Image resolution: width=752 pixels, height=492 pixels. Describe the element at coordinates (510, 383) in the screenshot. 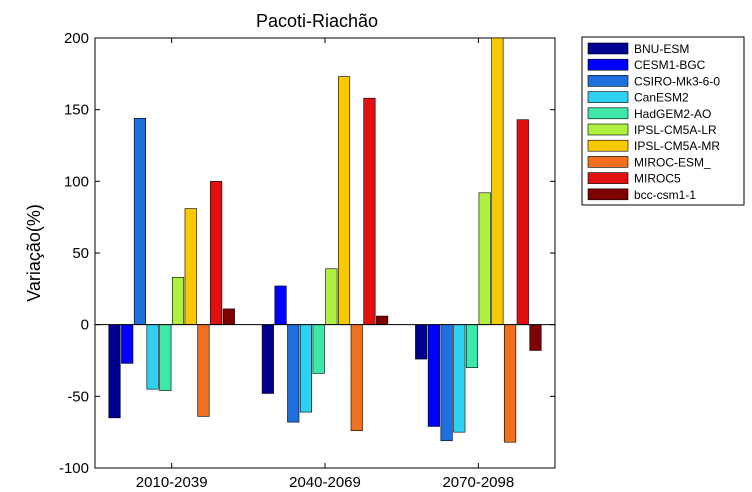

I see `bar-miroc-esm--2` at that location.